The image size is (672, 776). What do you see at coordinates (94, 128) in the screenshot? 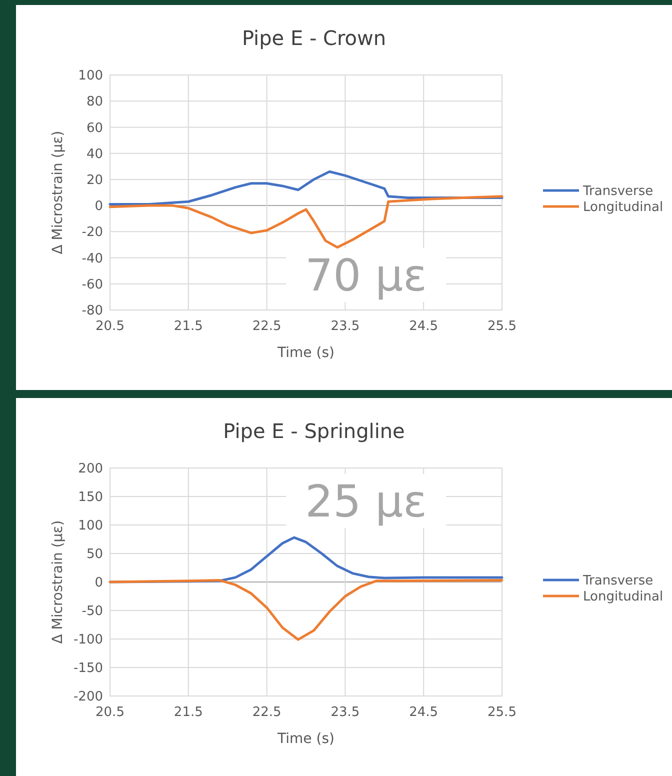
I see `y-tick-label: 60` at bounding box center [94, 128].